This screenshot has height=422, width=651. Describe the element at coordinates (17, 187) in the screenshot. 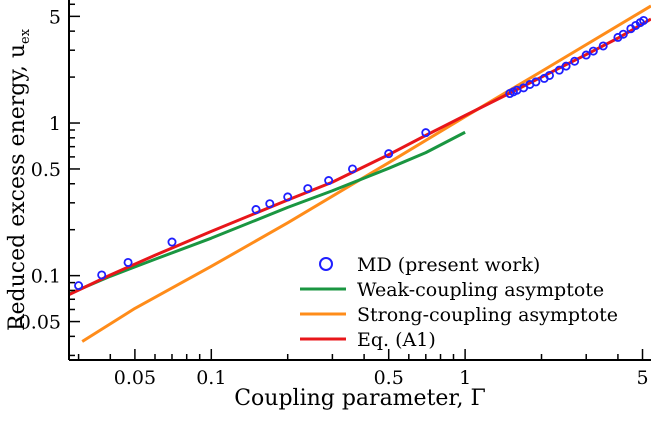

I see `y-axis-title-main: Reduced excess energy, u` at that location.